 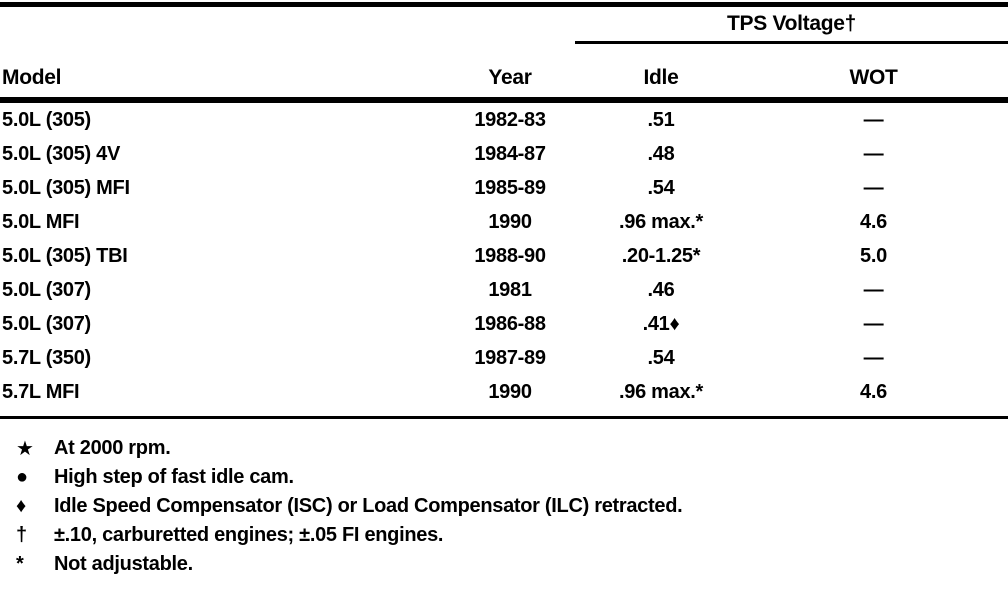 What do you see at coordinates (791, 42) in the screenshot?
I see `group-header-rule` at bounding box center [791, 42].